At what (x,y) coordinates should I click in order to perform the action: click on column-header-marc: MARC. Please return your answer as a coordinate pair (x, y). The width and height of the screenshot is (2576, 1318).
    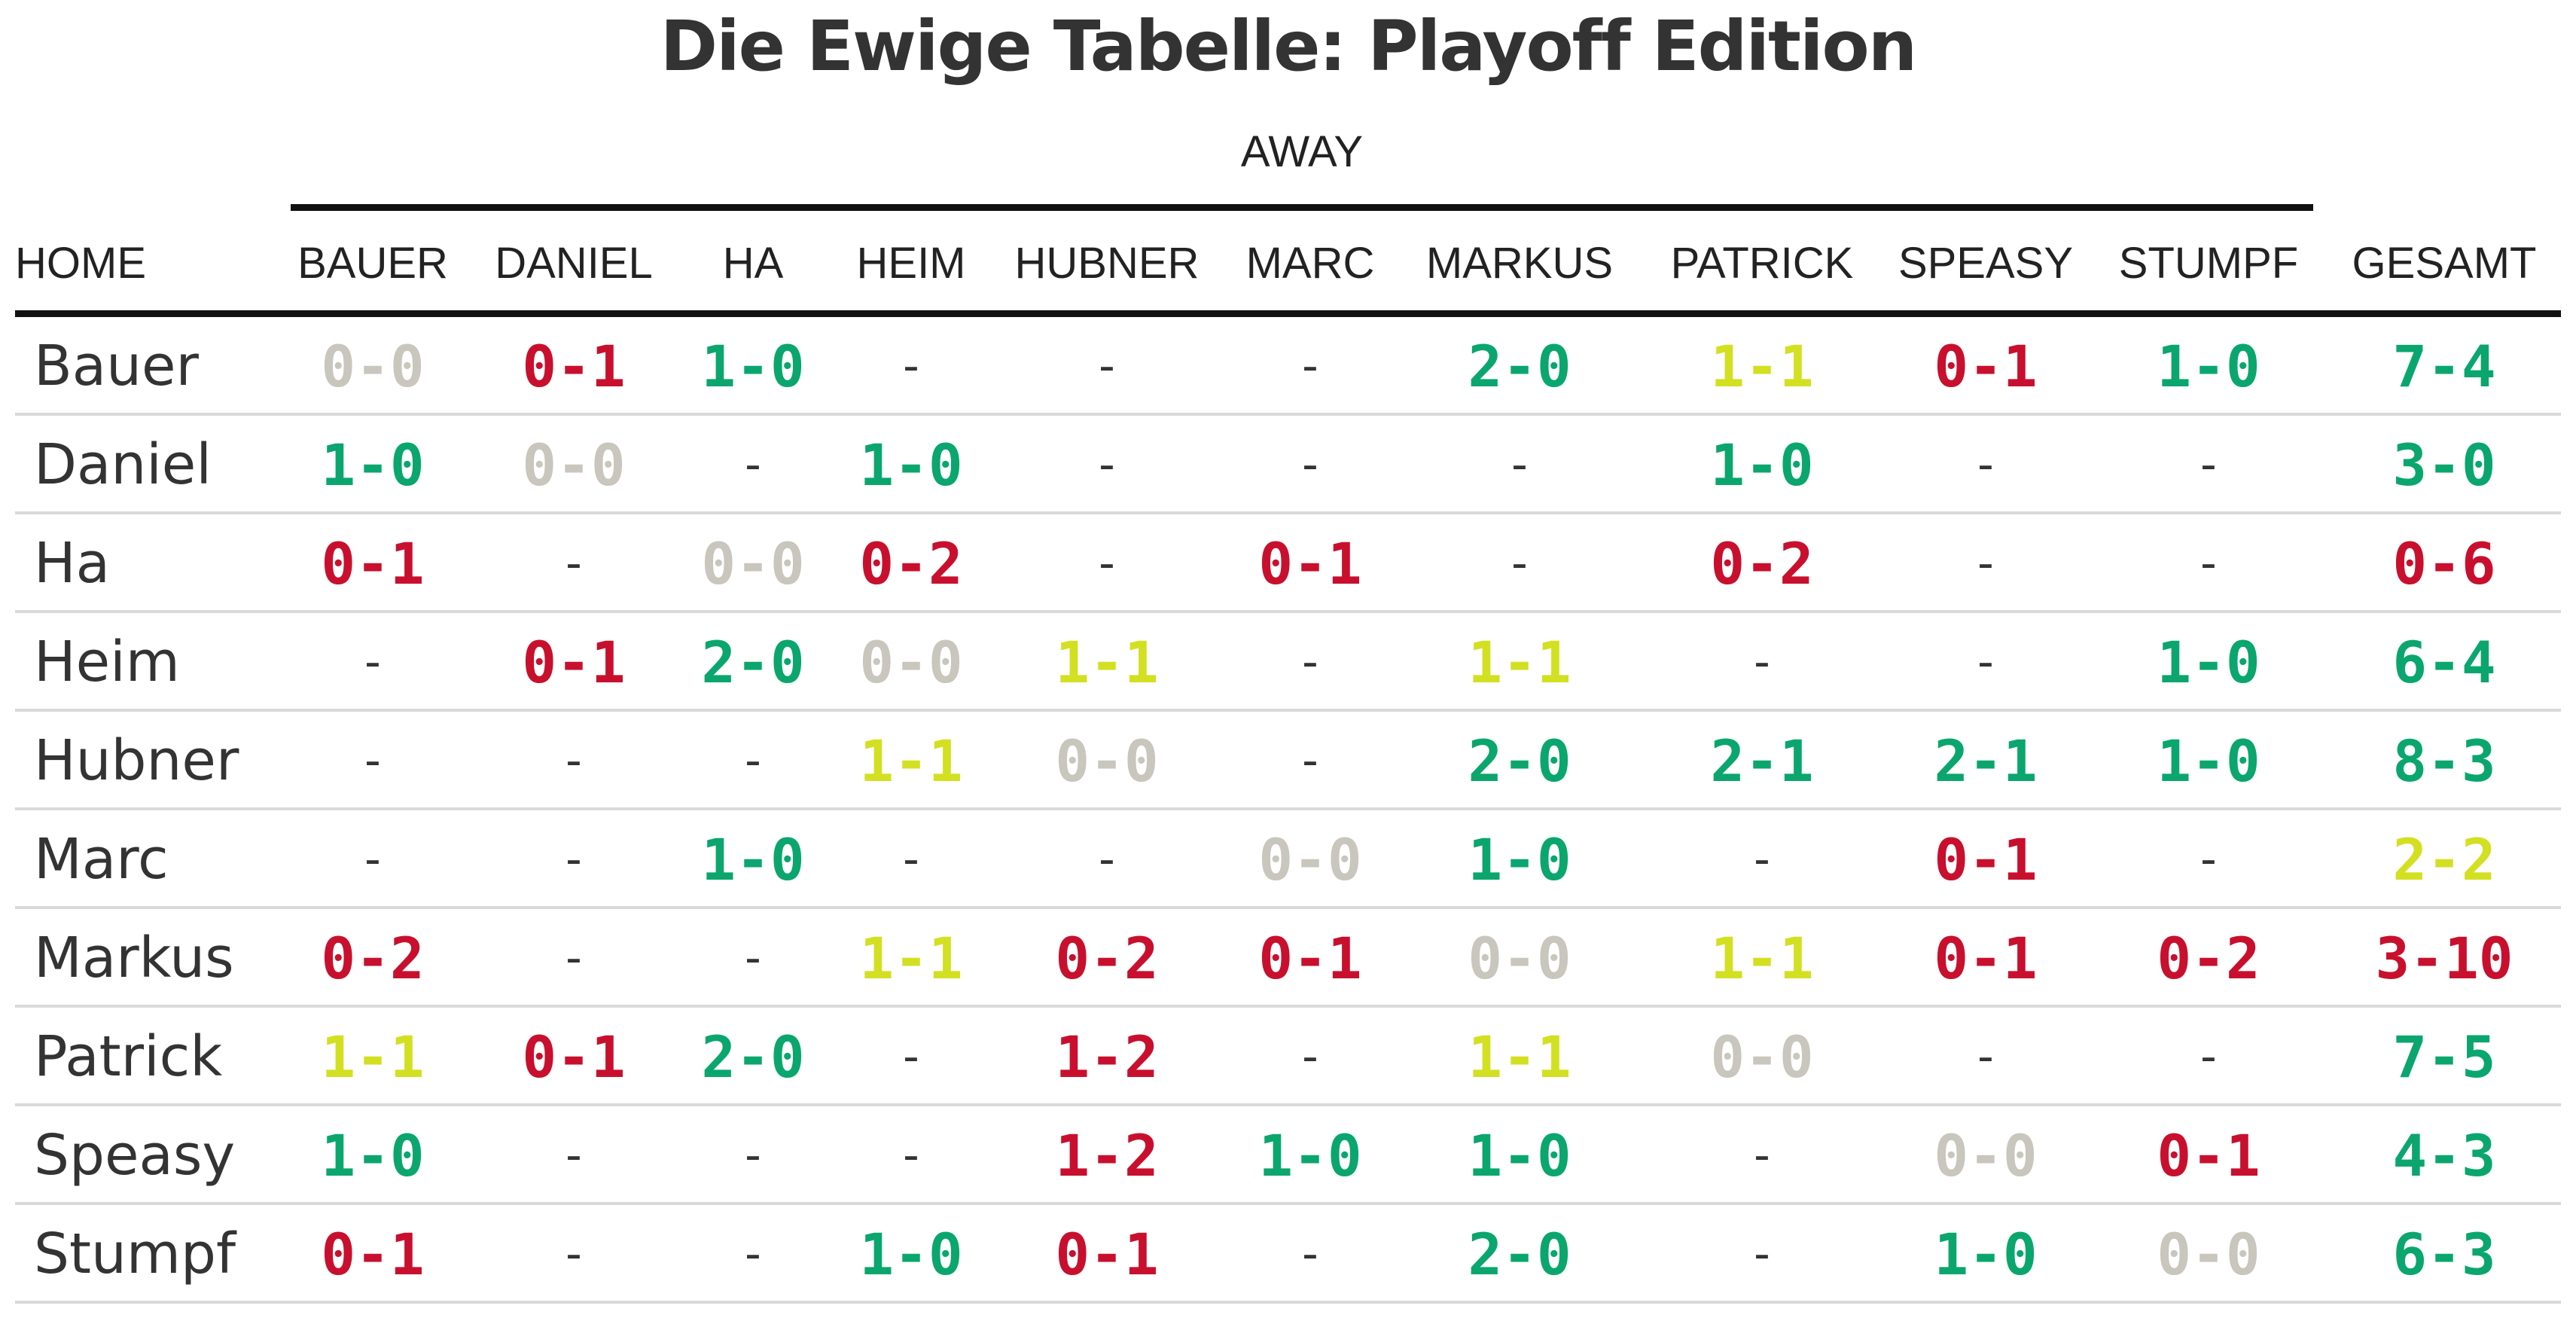
    Looking at the image, I should click on (1310, 263).